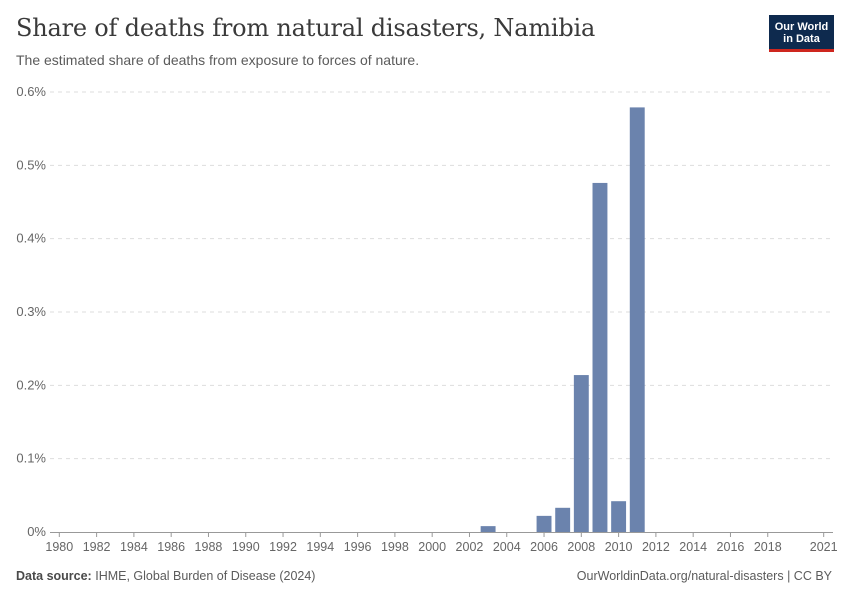 The height and width of the screenshot is (600, 850). What do you see at coordinates (283, 547) in the screenshot?
I see `x-tick-label: 1992` at bounding box center [283, 547].